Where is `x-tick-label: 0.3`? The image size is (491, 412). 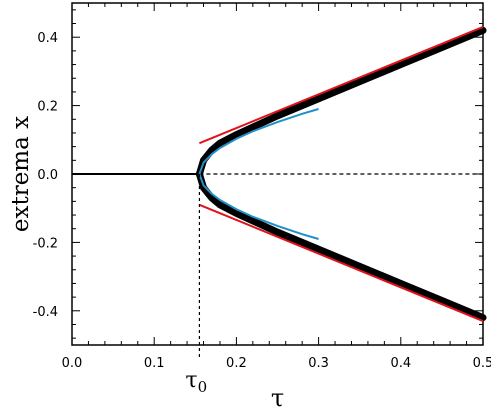
x-tick-label: 0.3 is located at coordinates (318, 363).